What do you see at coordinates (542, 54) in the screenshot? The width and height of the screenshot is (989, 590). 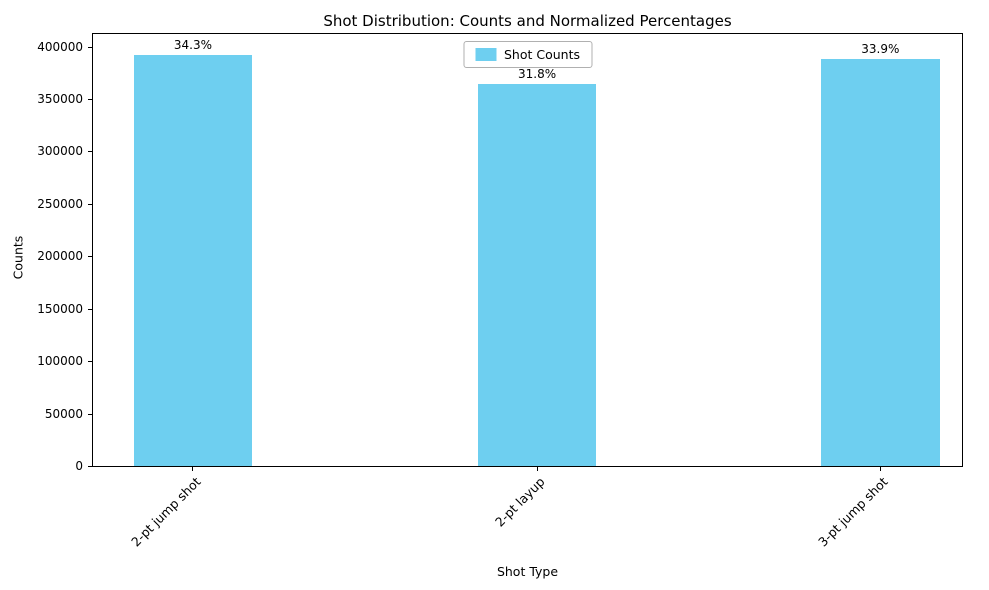 I see `legend-label-shot-counts: Shot Counts` at bounding box center [542, 54].